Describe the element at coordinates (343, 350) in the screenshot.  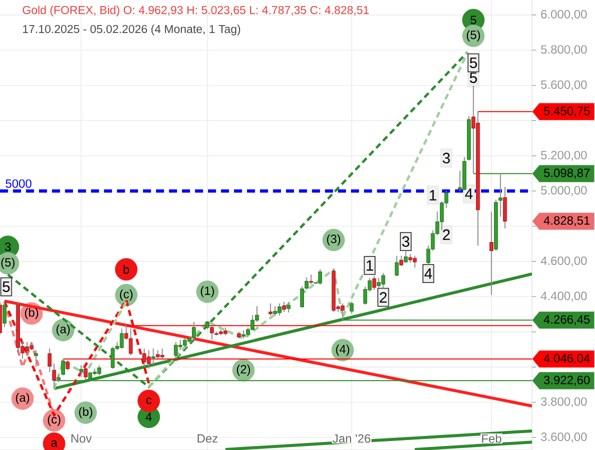
I see `annotation: (4)` at that location.